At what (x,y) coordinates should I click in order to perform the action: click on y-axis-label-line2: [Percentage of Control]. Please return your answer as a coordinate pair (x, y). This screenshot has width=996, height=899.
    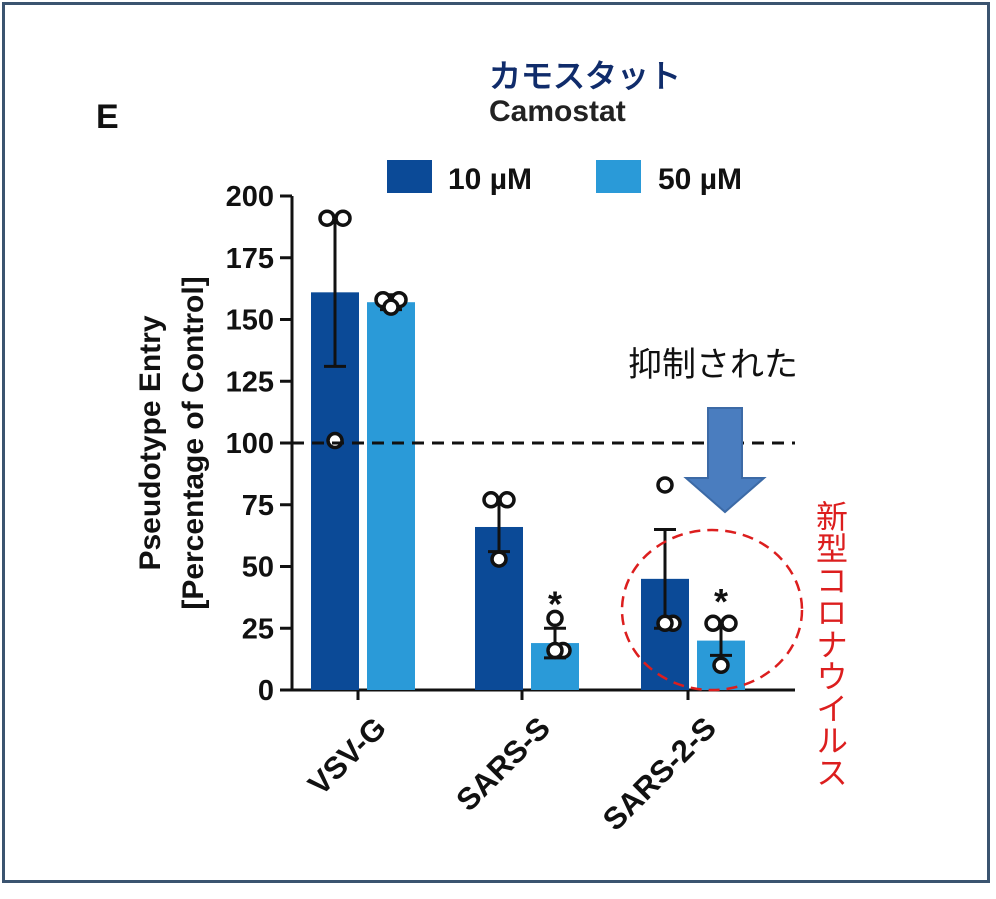
    Looking at the image, I should click on (193, 442).